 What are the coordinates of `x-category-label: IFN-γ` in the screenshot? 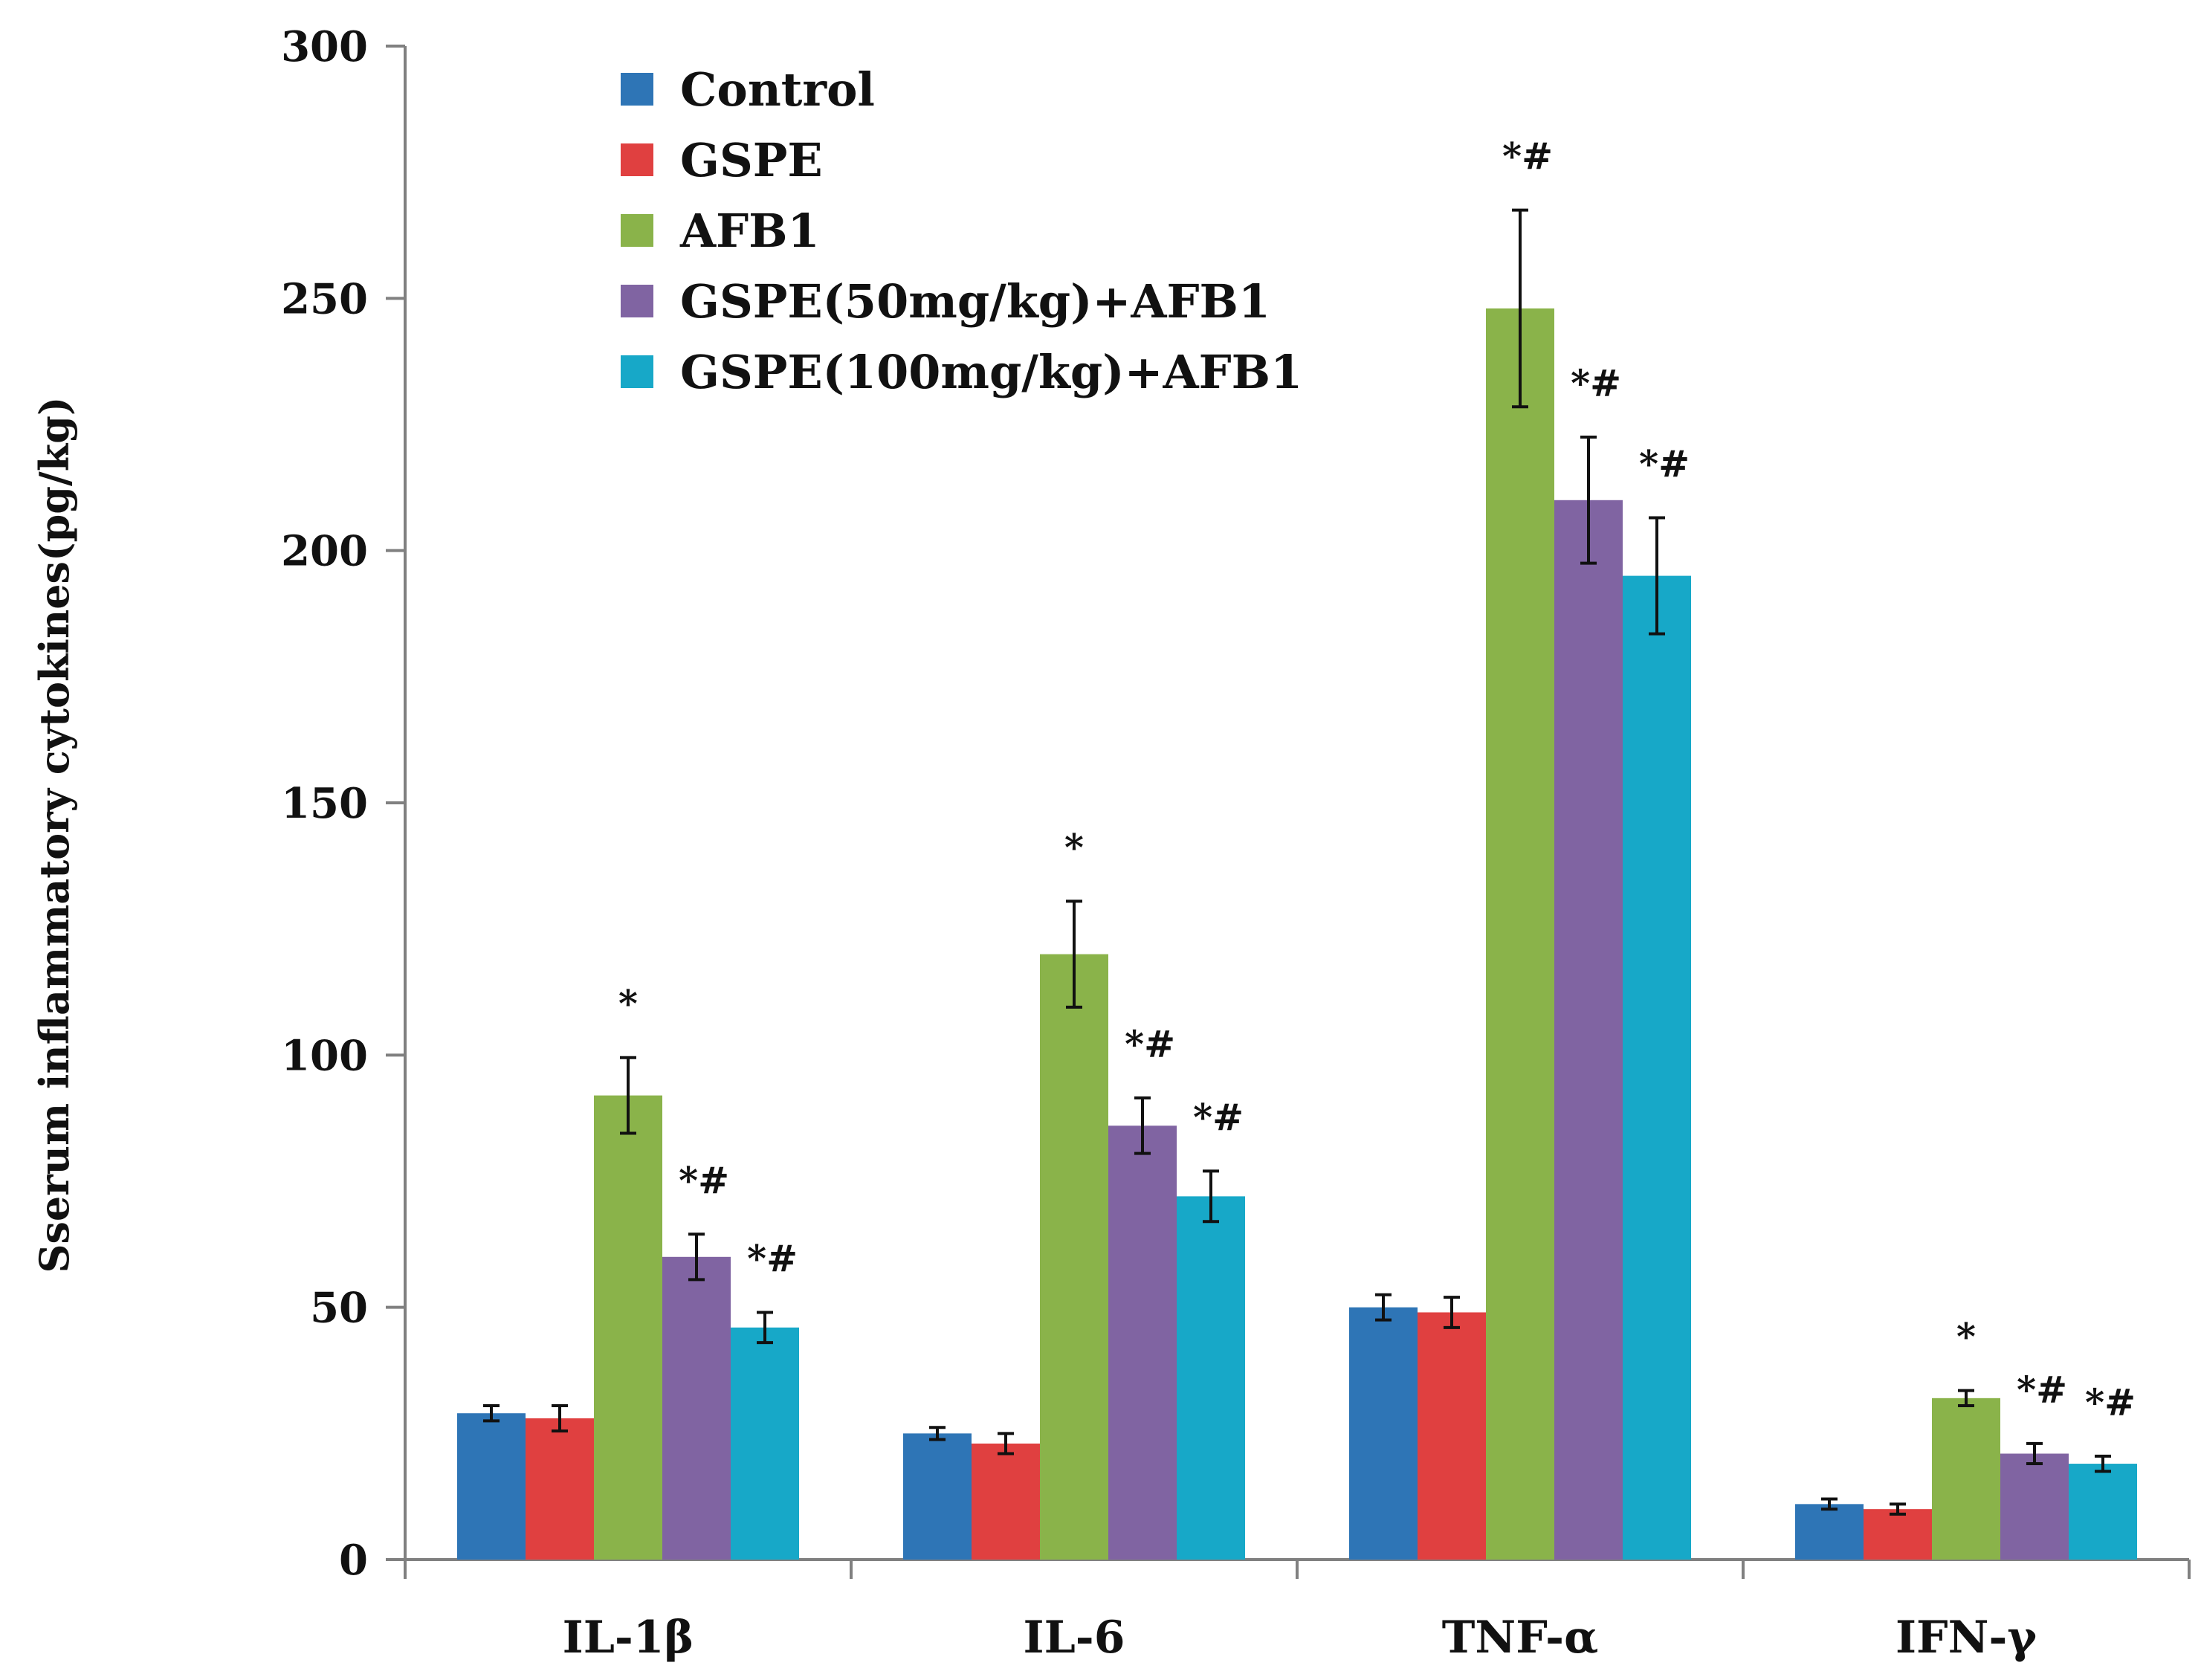 It's located at (1966, 1638).